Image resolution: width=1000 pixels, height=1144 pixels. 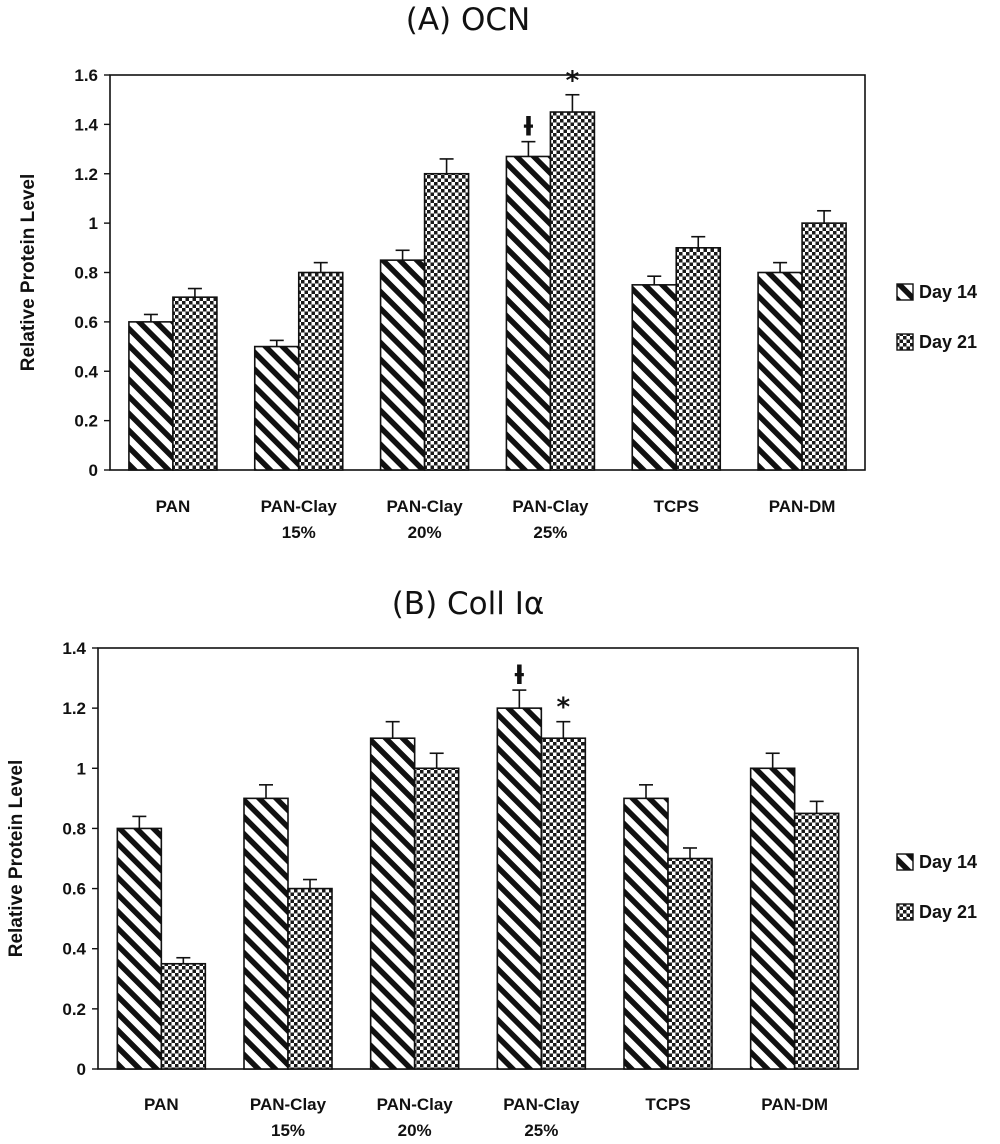 What do you see at coordinates (468, 20) in the screenshot?
I see `chart-title: (A) OCN` at bounding box center [468, 20].